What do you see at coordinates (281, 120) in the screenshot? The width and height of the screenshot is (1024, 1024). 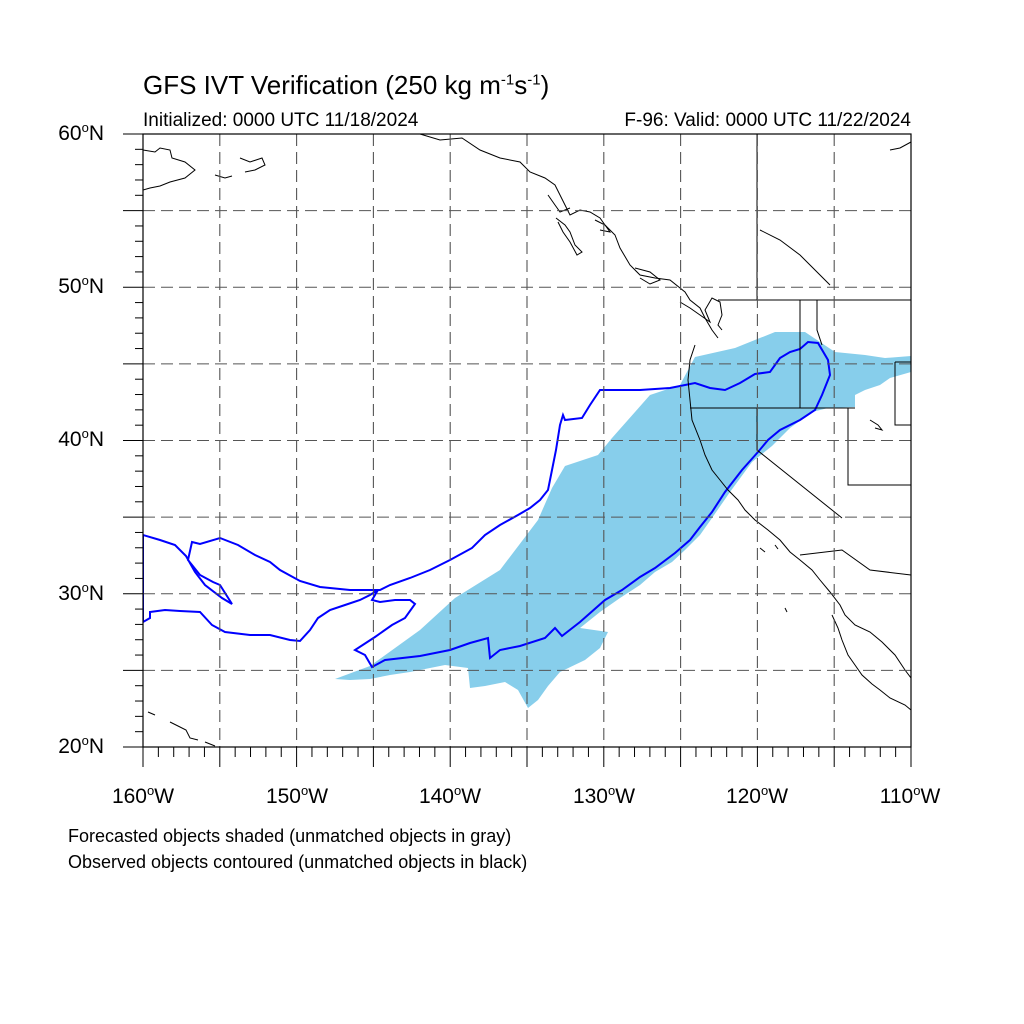 I see `initialized-time: Initialized: 0000 UTC 11/18/2024` at bounding box center [281, 120].